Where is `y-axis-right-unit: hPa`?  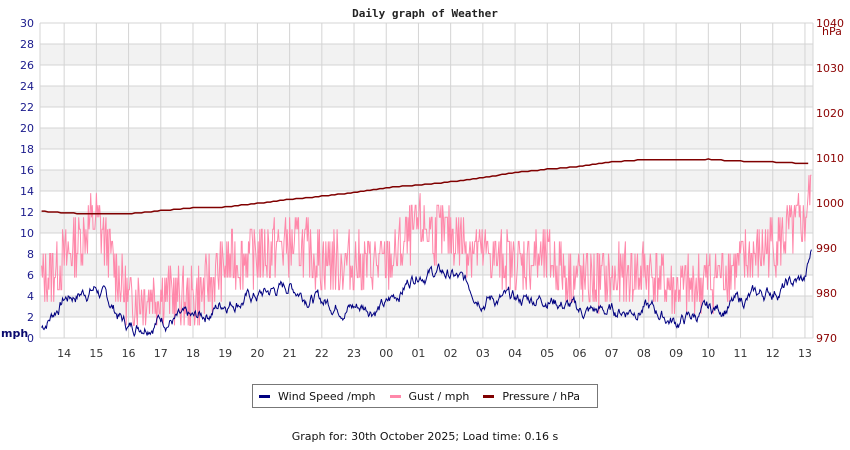 y-axis-right-unit: hPa is located at coordinates (832, 31).